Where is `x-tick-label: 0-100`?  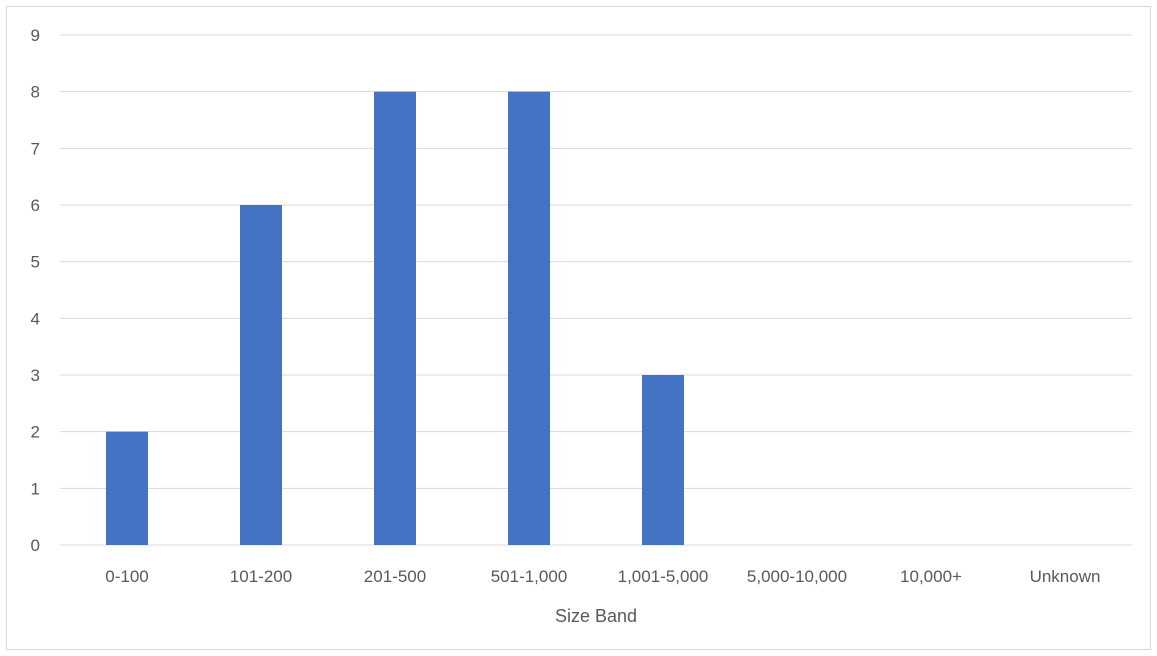 x-tick-label: 0-100 is located at coordinates (126, 576).